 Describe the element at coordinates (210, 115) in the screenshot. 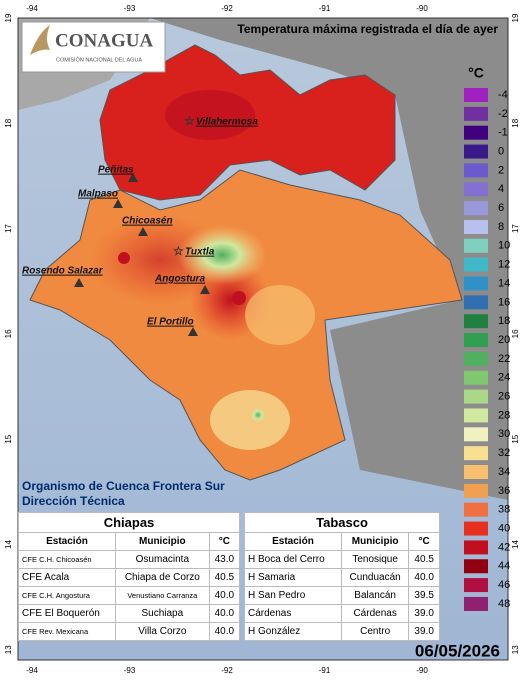

I see `hot-zone` at that location.